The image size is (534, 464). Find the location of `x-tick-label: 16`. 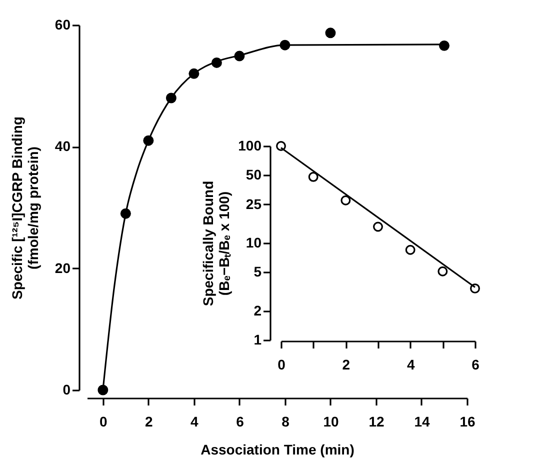

x-tick-label: 16 is located at coordinates (468, 422).